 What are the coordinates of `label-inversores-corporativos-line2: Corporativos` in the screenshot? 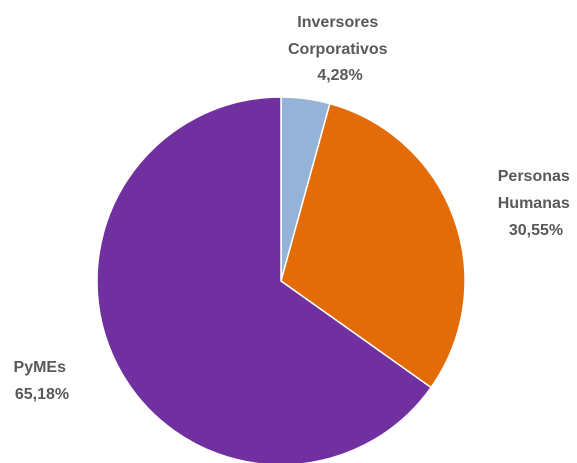 It's located at (338, 49).